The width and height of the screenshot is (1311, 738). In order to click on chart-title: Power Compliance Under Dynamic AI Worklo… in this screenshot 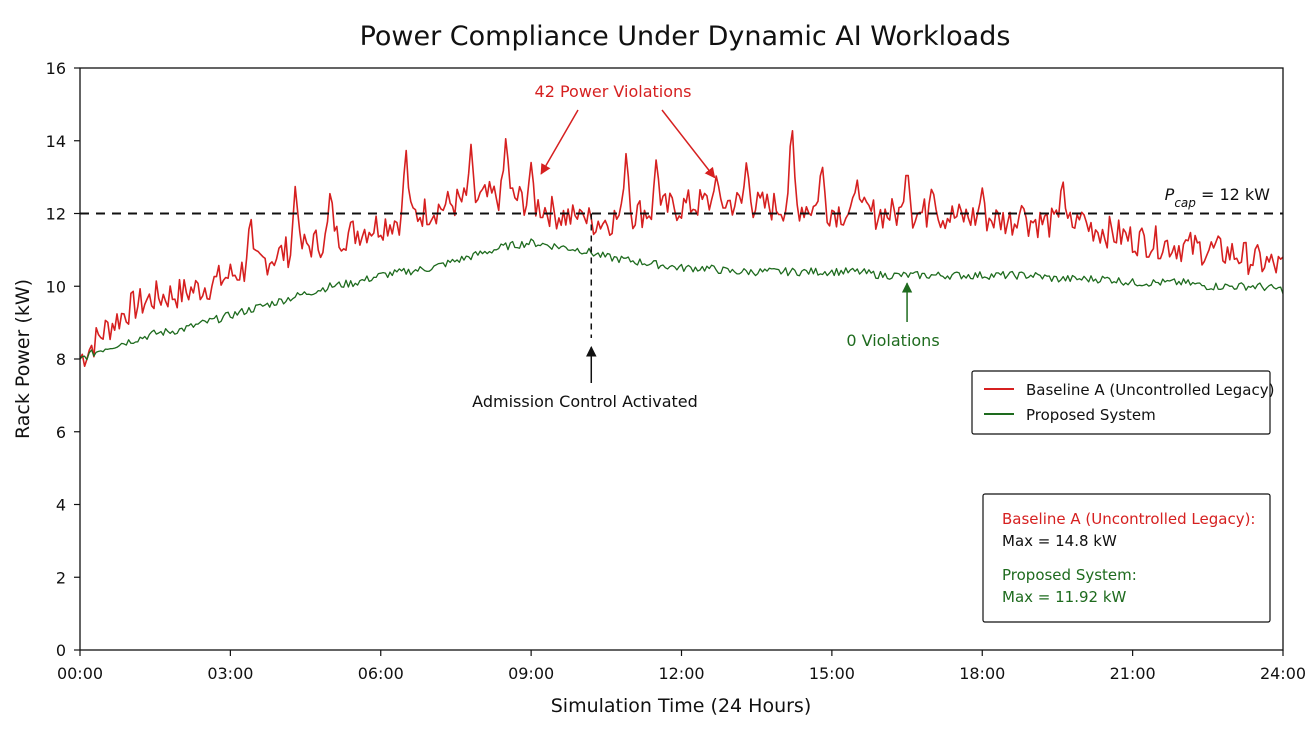, I will do `click(685, 36)`.